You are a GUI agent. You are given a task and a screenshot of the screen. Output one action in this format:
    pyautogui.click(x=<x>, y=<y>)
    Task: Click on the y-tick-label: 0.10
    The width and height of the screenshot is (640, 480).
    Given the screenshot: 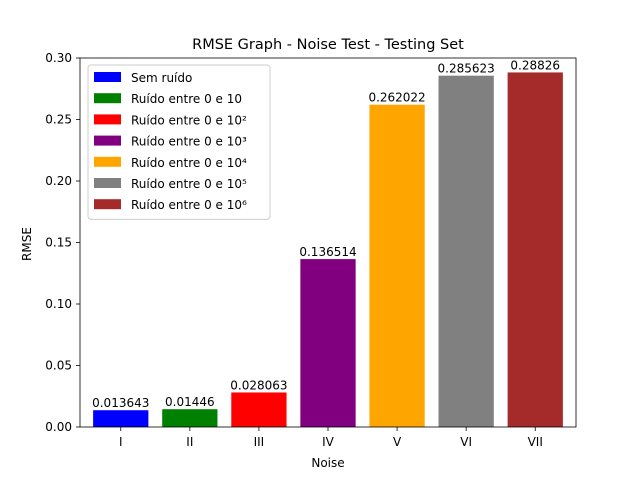 What is the action you would take?
    pyautogui.click(x=58, y=304)
    